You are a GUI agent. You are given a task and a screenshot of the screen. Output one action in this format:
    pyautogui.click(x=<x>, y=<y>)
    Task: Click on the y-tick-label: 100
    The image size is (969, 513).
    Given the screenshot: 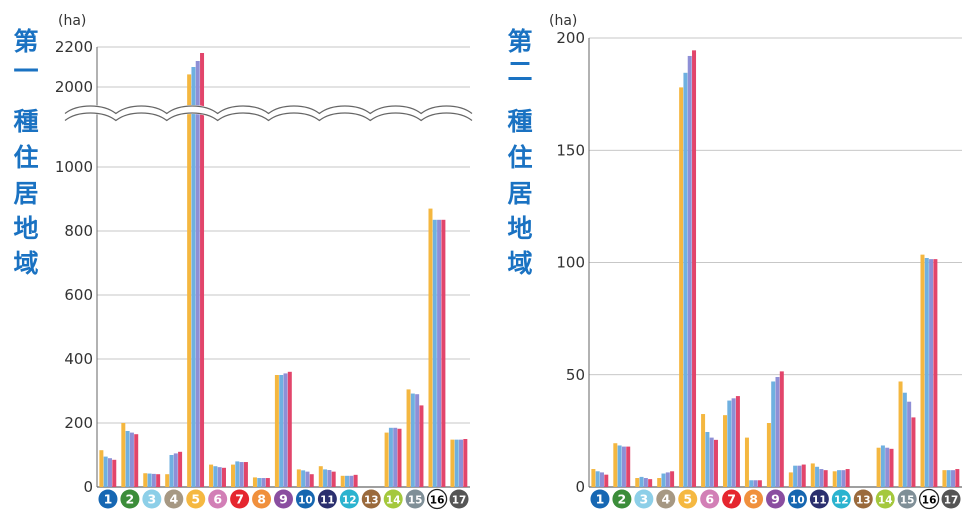 What is the action you would take?
    pyautogui.click(x=570, y=263)
    